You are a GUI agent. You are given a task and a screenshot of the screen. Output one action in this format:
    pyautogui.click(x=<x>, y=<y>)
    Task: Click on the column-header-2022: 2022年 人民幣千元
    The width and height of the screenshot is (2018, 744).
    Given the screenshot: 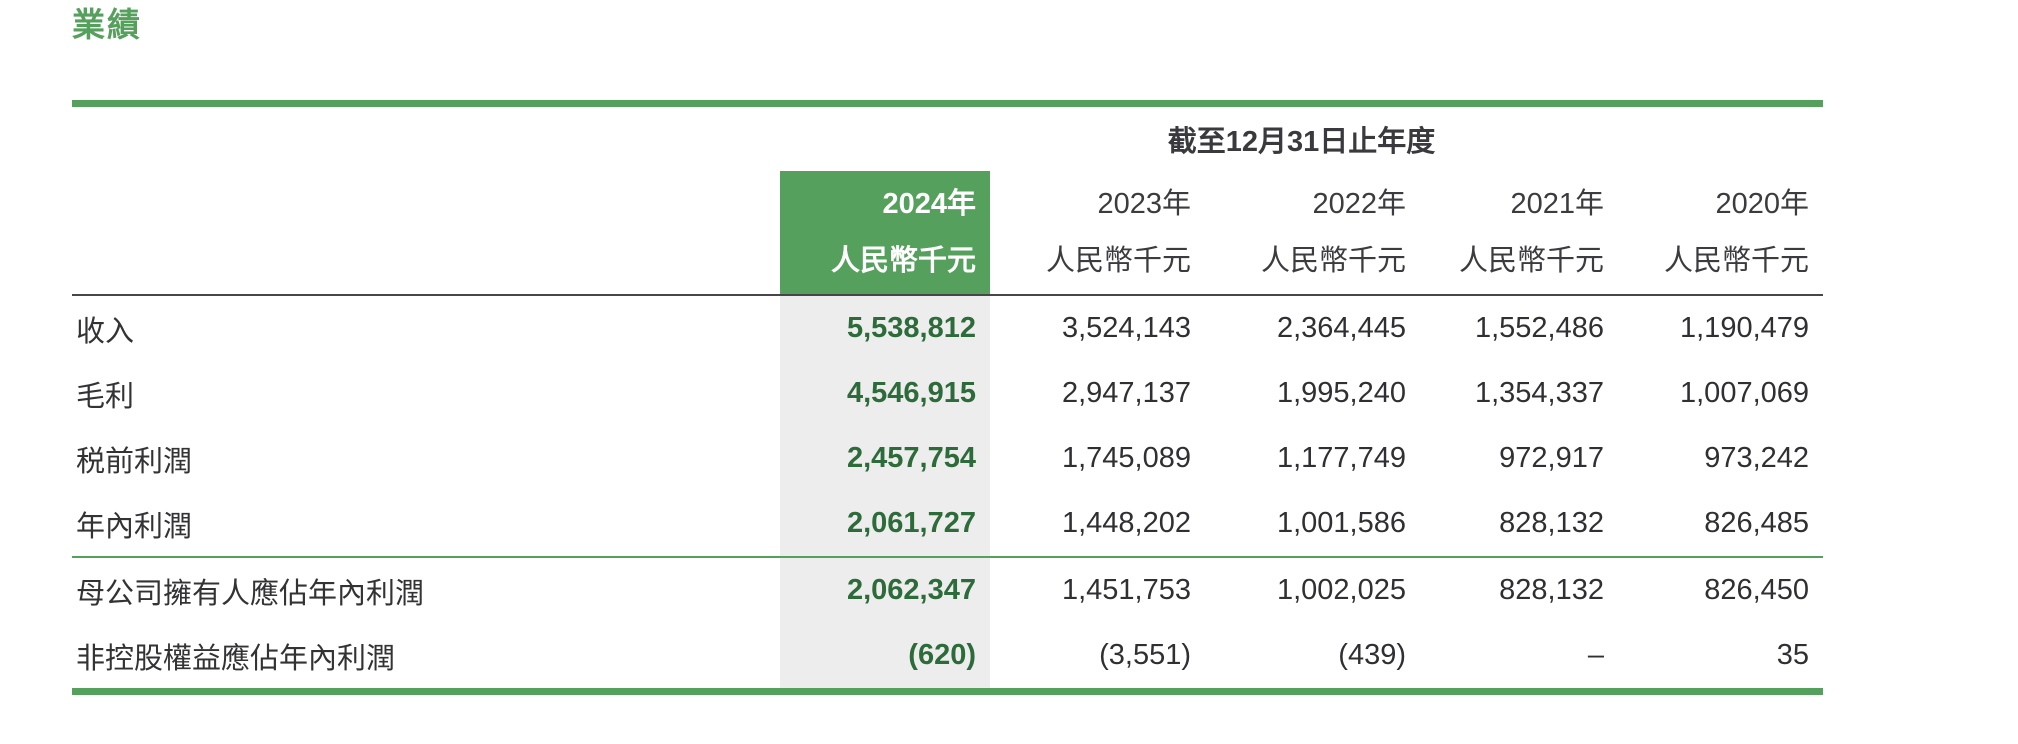 What is the action you would take?
    pyautogui.click(x=1312, y=233)
    